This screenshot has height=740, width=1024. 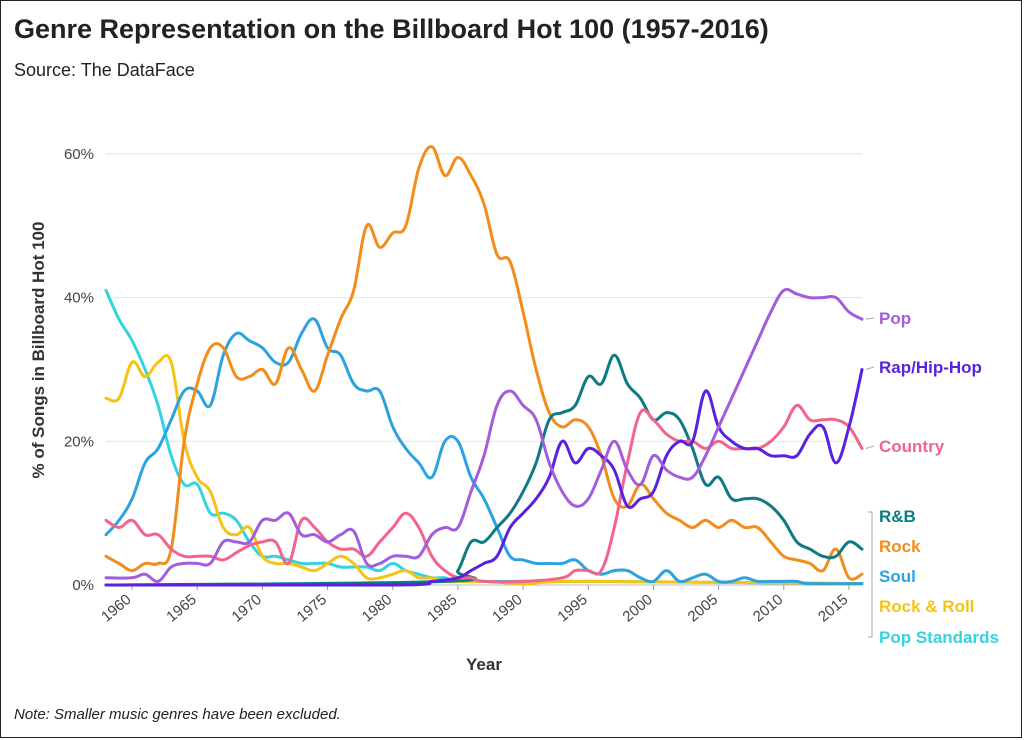 What do you see at coordinates (926, 606) in the screenshot?
I see `series-label-rock-roll: Rock & Roll` at bounding box center [926, 606].